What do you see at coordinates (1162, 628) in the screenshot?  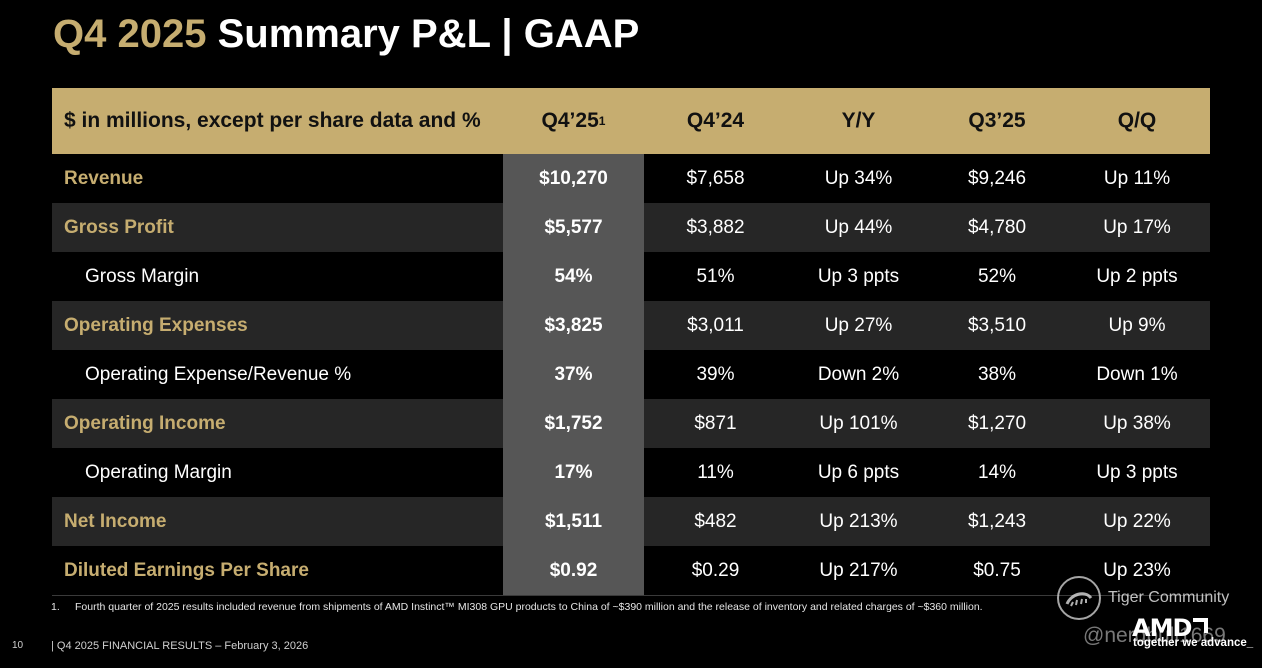 I see `amd-logo-text: AMD` at bounding box center [1162, 628].